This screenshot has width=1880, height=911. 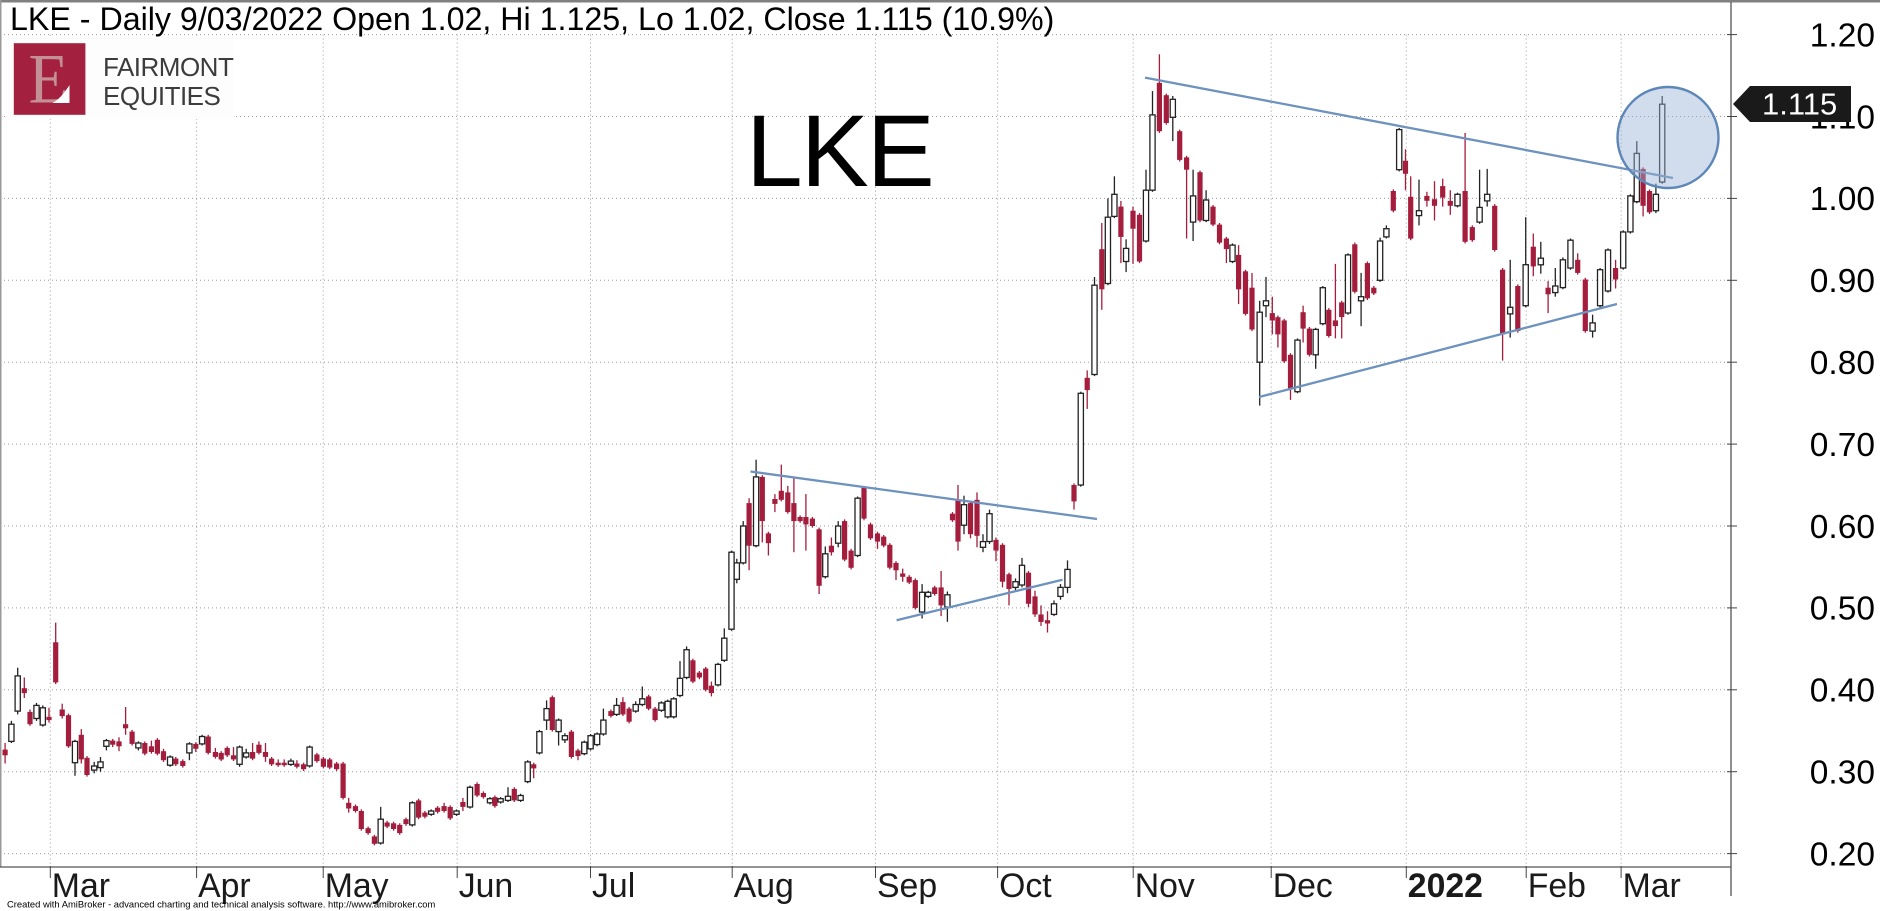 What do you see at coordinates (49, 80) in the screenshot?
I see `svg-text: E` at bounding box center [49, 80].